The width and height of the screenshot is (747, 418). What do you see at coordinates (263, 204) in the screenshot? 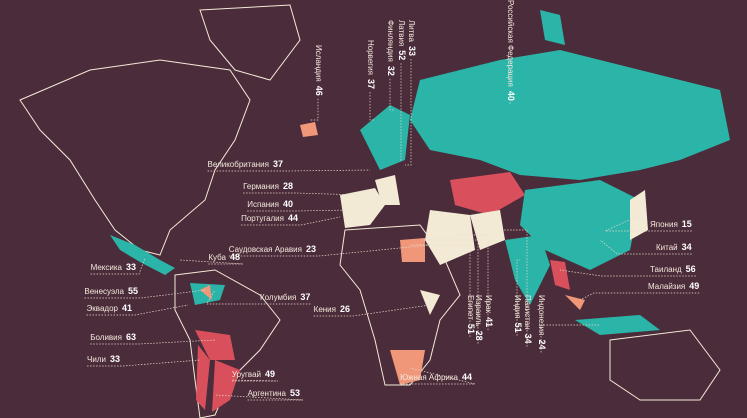
I see `country-name: Испания` at bounding box center [263, 204].